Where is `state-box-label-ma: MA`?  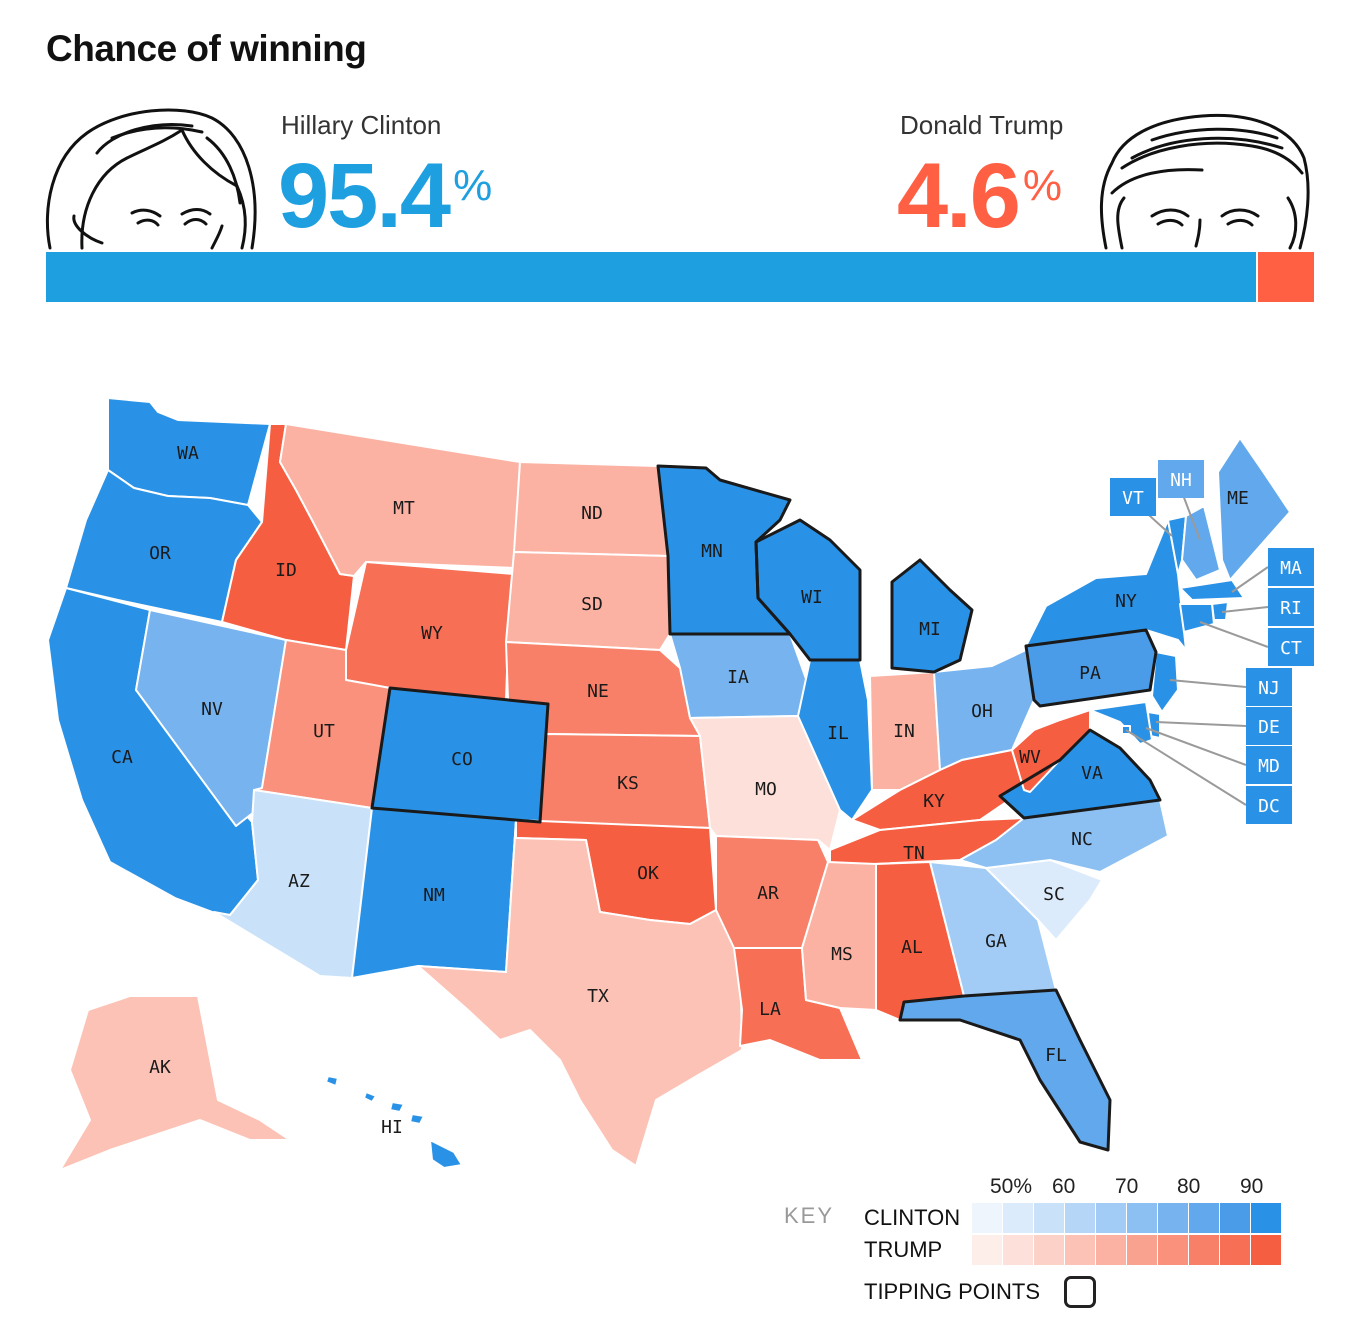 state-box-label-ma: MA is located at coordinates (1291, 568).